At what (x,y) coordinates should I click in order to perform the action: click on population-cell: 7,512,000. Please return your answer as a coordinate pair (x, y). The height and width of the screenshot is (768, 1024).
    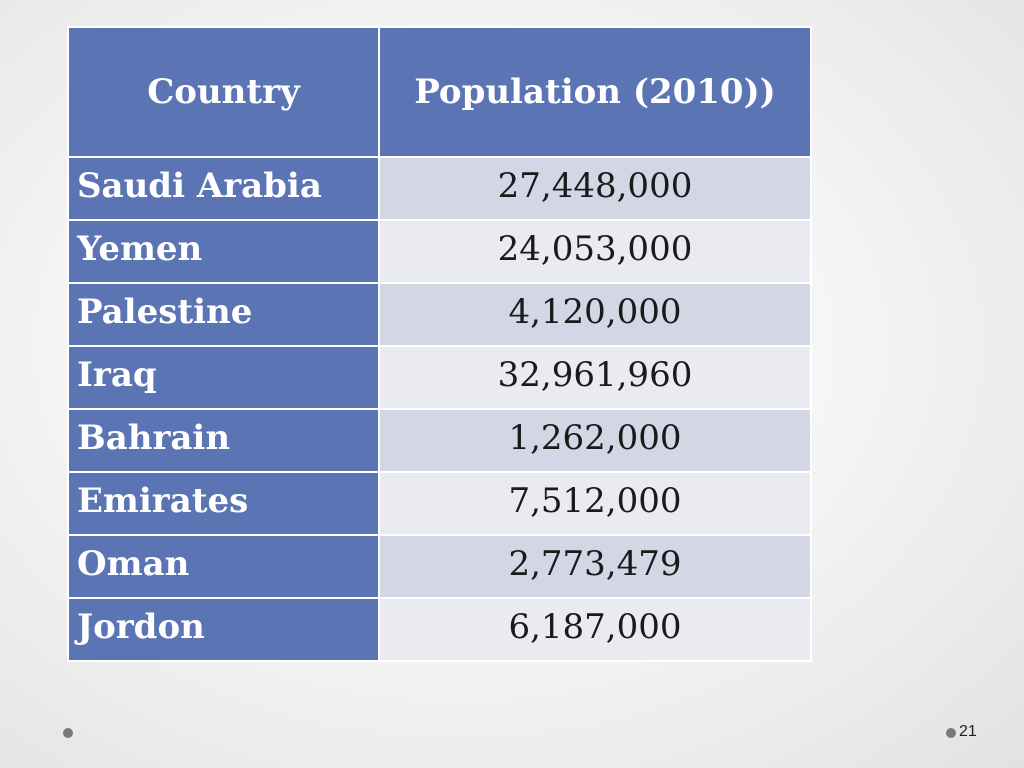
    Looking at the image, I should click on (595, 503).